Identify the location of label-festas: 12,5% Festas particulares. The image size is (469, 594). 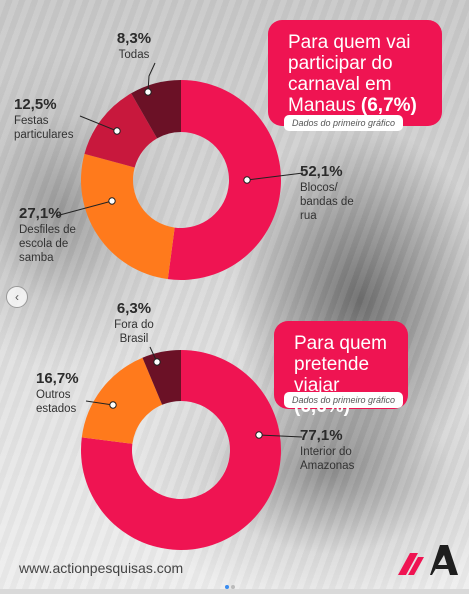
(54, 119).